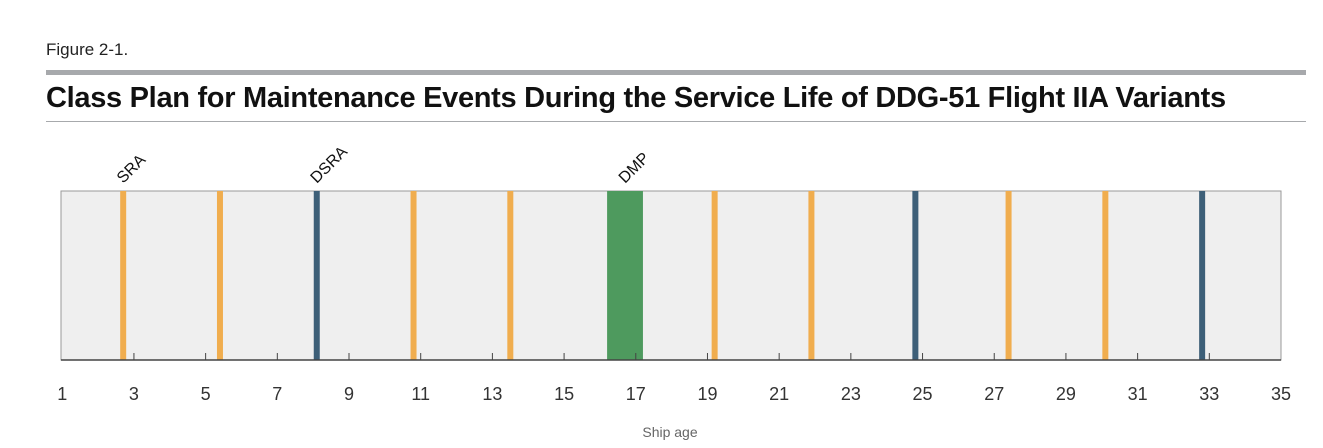 The width and height of the screenshot is (1323, 448). What do you see at coordinates (1209, 394) in the screenshot?
I see `x-tick-label-33: 33` at bounding box center [1209, 394].